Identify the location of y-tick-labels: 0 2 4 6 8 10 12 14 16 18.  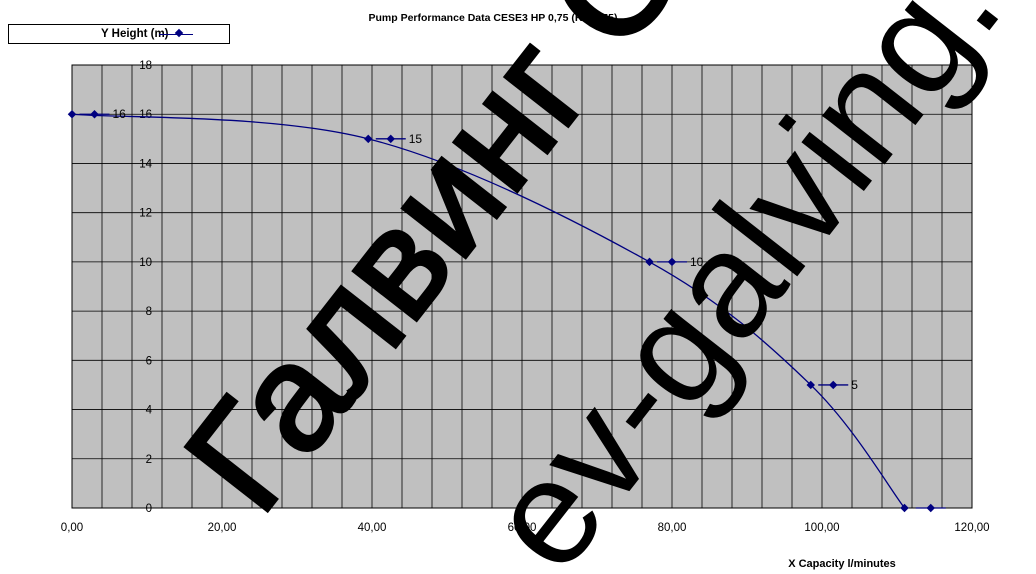
(145, 287).